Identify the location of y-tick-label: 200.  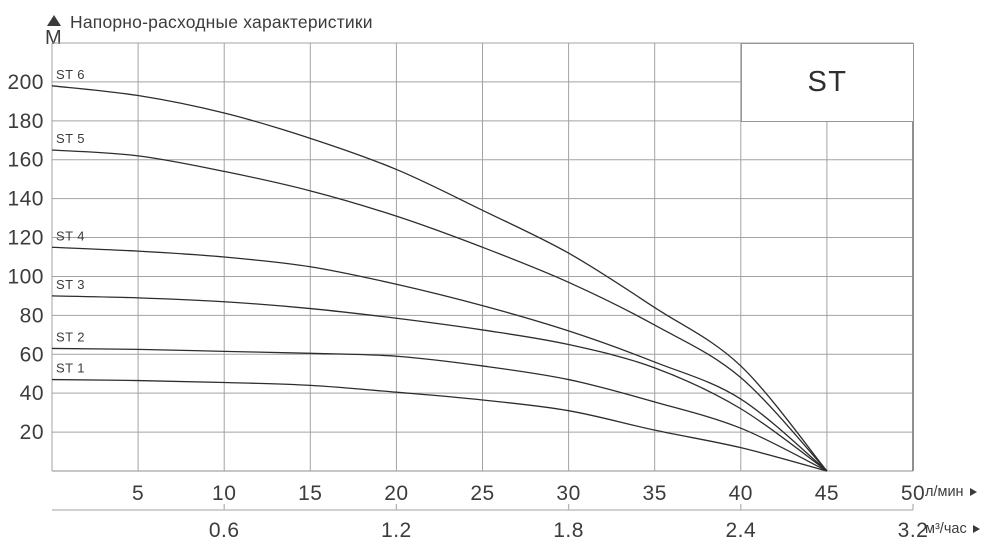
(25, 82).